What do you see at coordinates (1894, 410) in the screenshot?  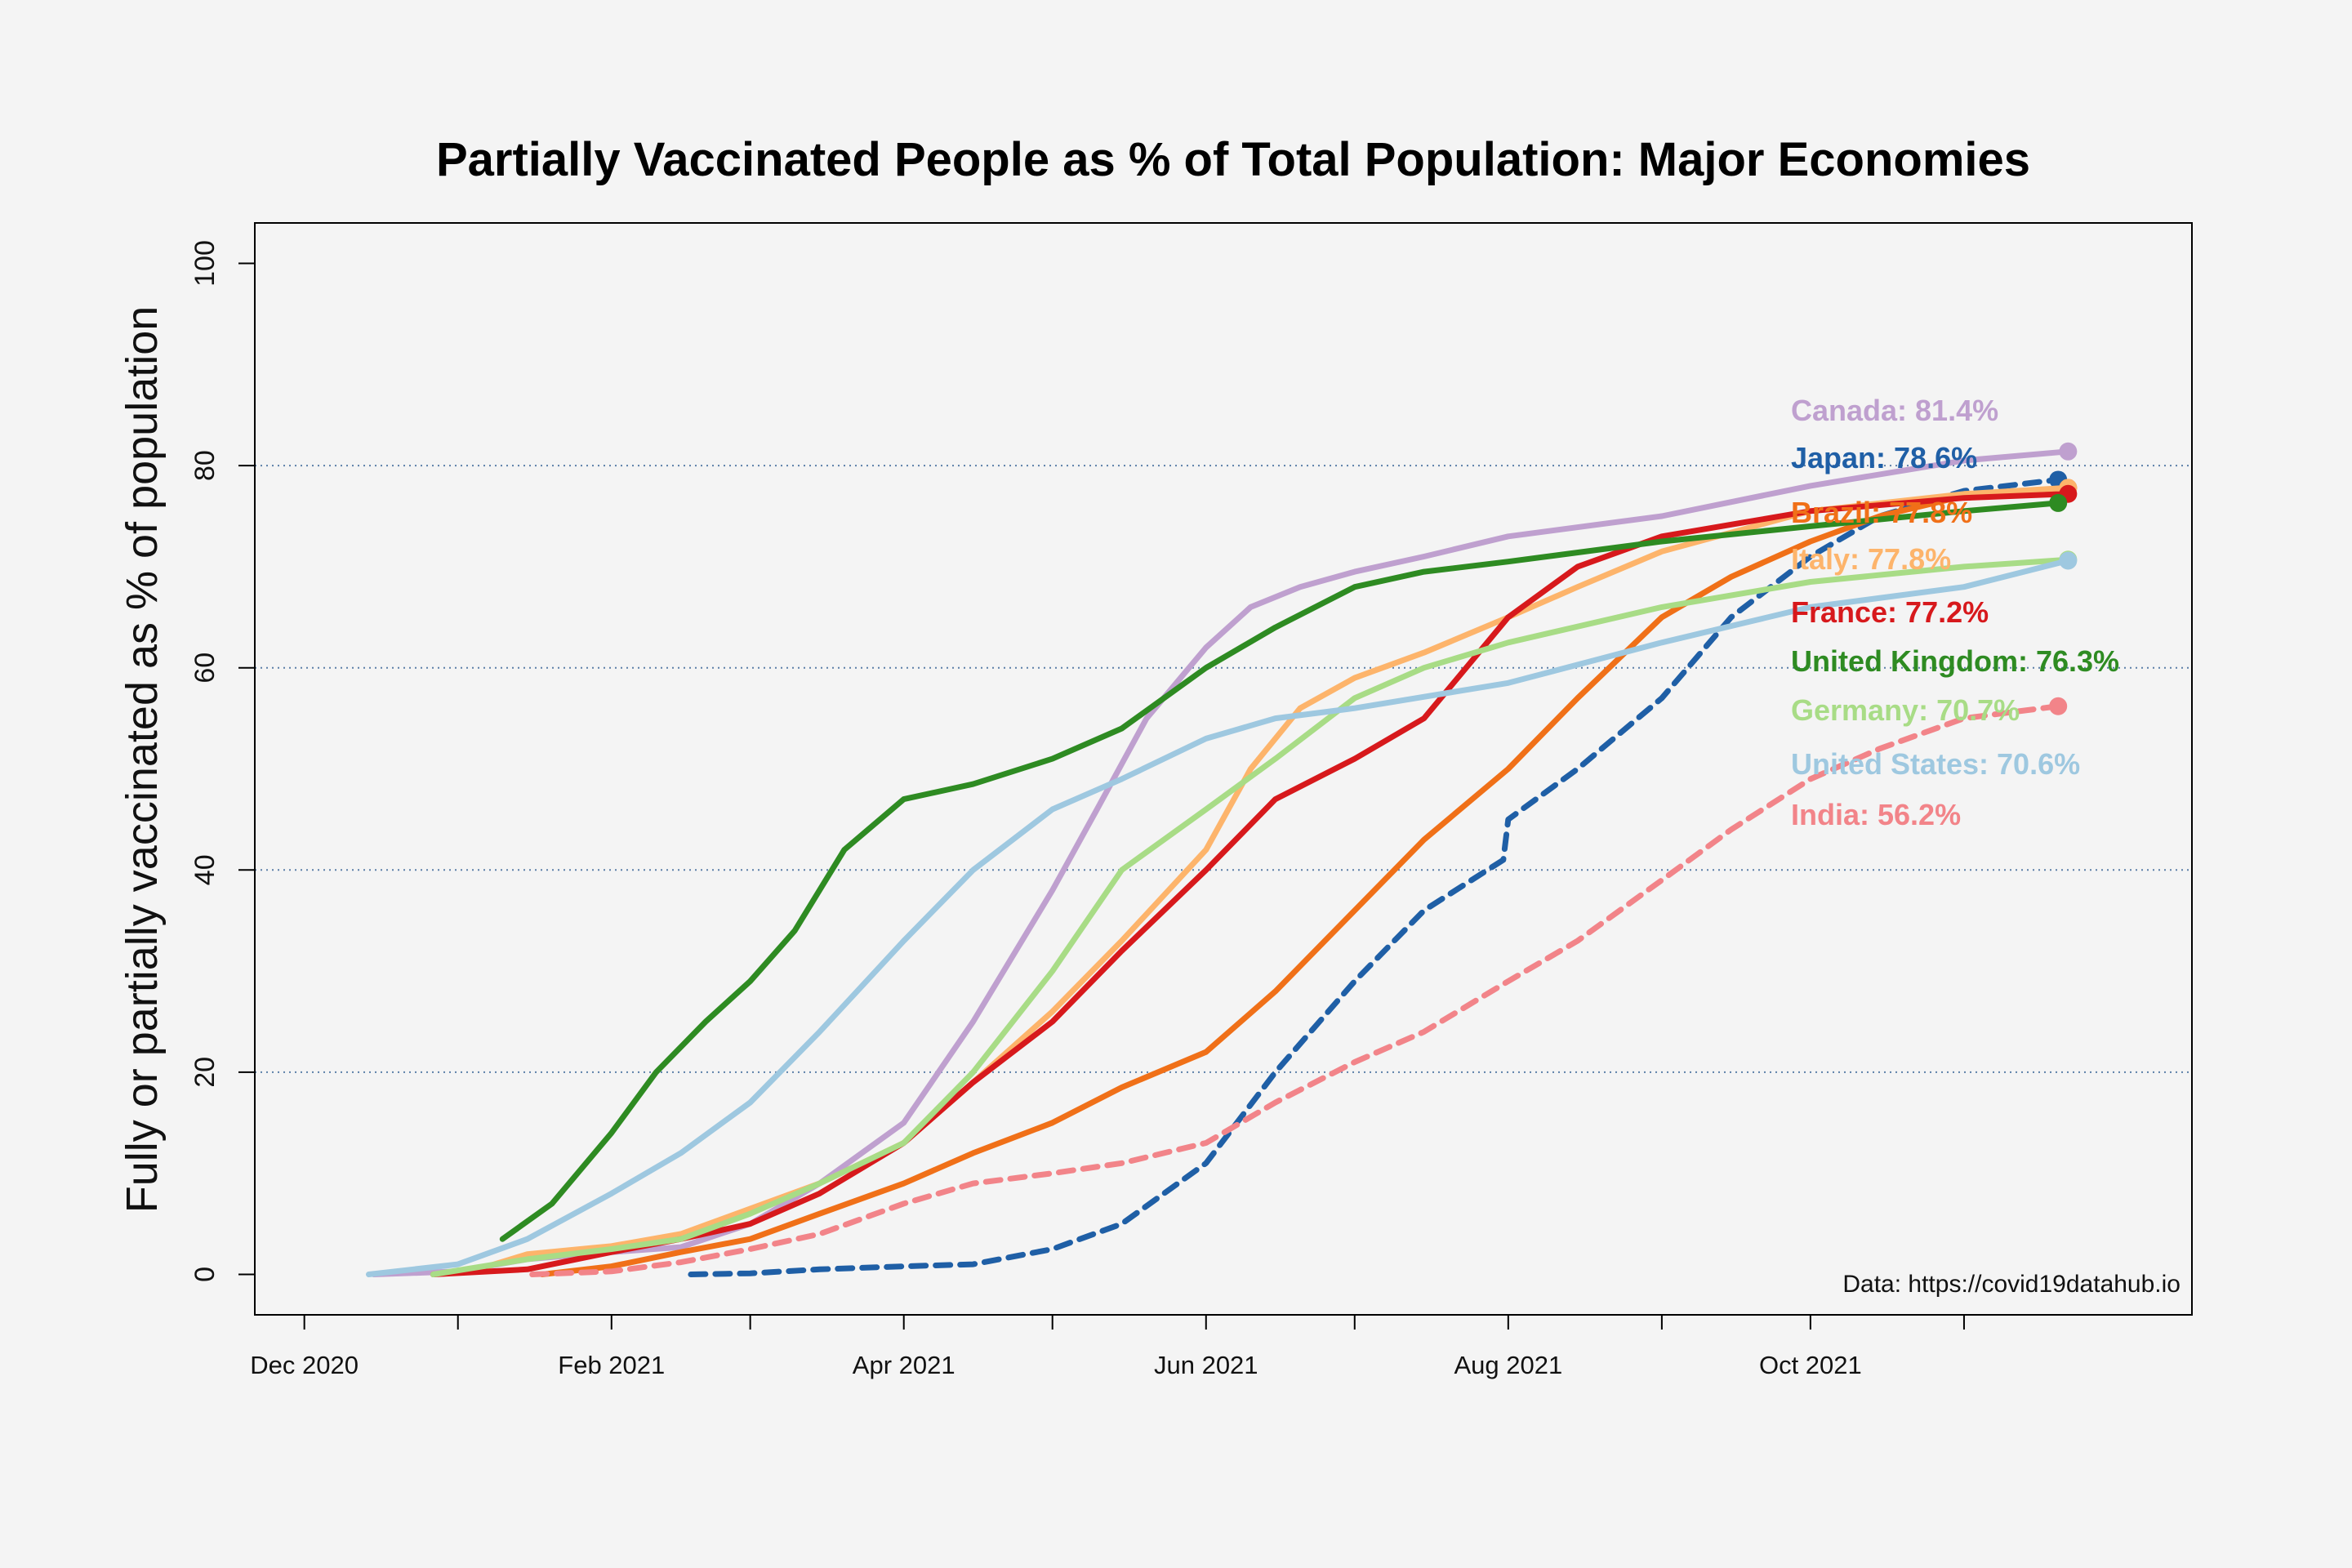 I see `legend-label: Canada: 81.4%` at bounding box center [1894, 410].